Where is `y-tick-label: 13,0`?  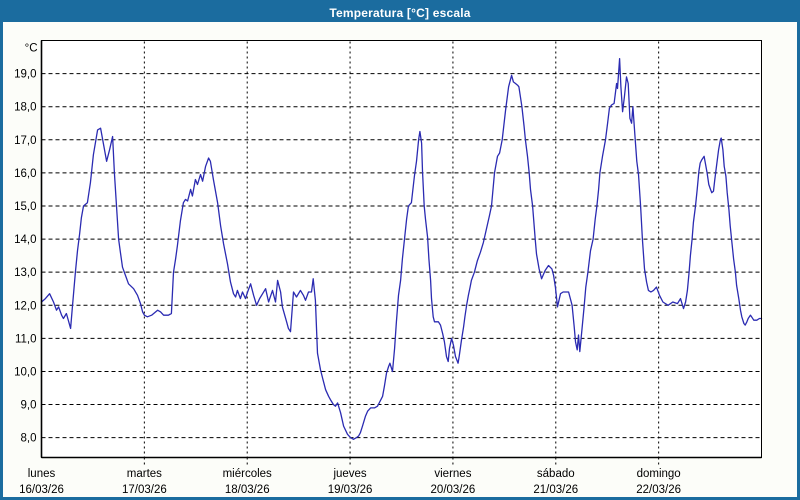
y-tick-label: 13,0 is located at coordinates (25, 273).